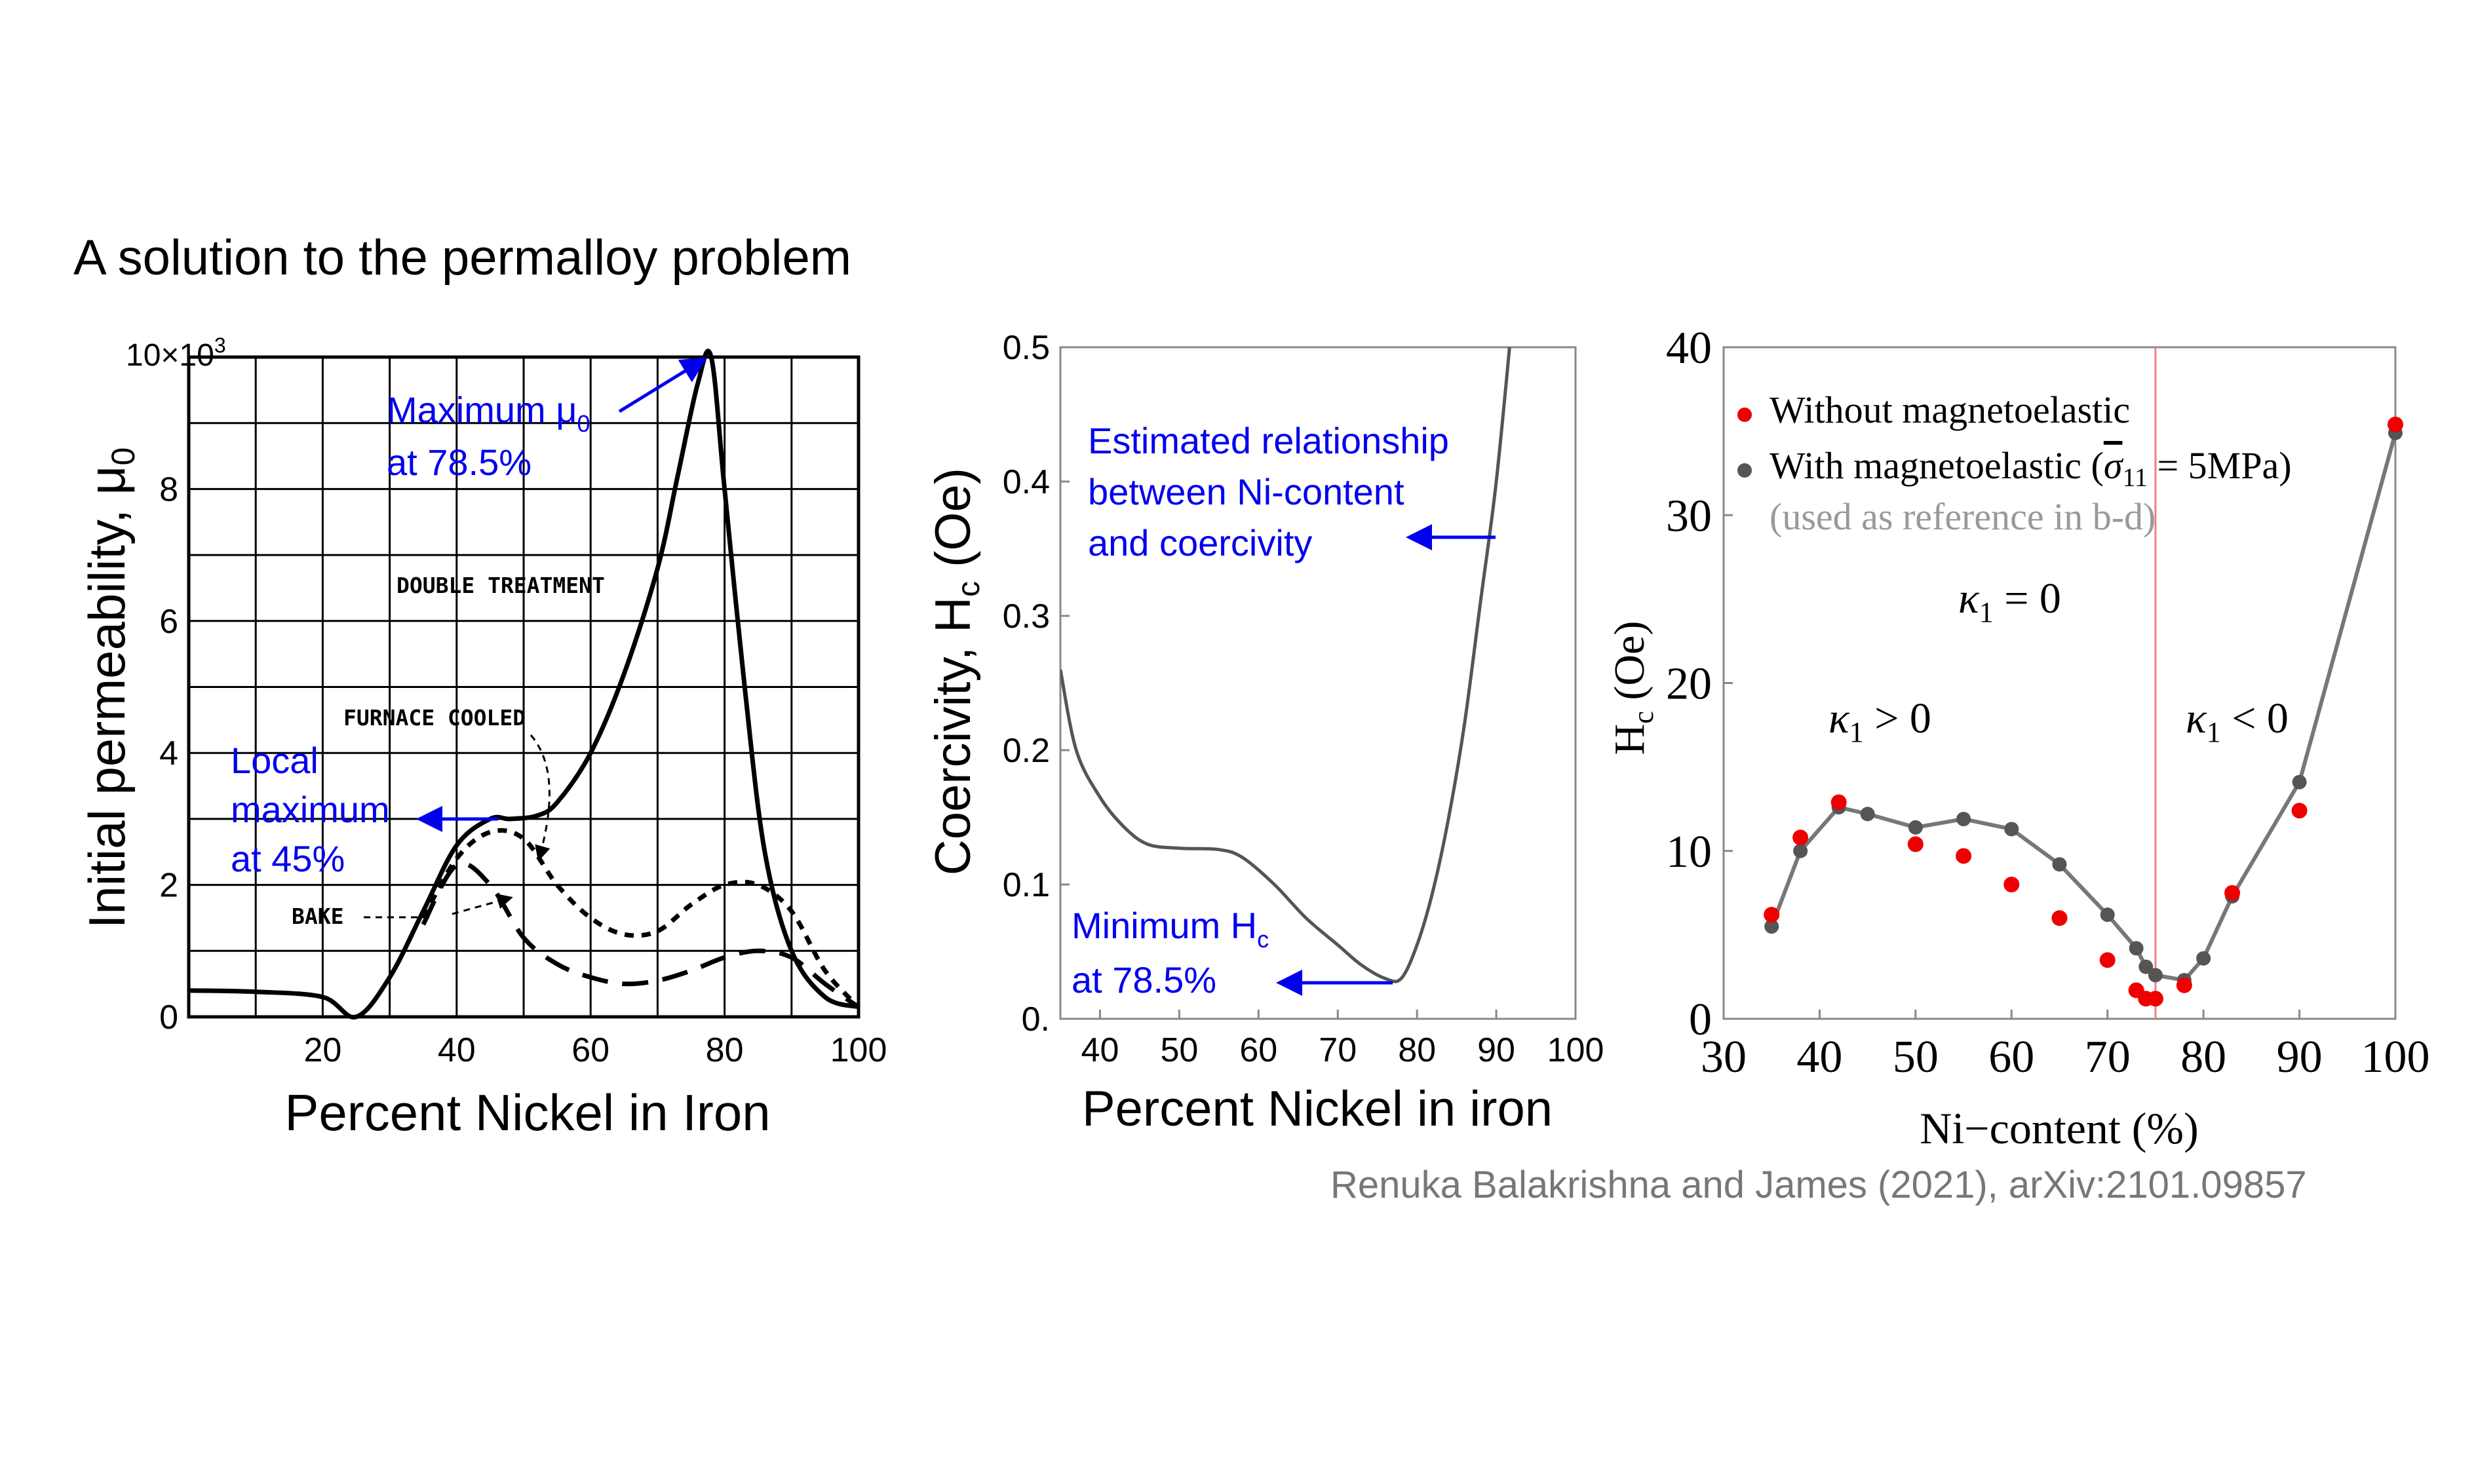 This screenshot has width=2476, height=1484. What do you see at coordinates (168, 753) in the screenshot?
I see `y-tick-label: 4` at bounding box center [168, 753].